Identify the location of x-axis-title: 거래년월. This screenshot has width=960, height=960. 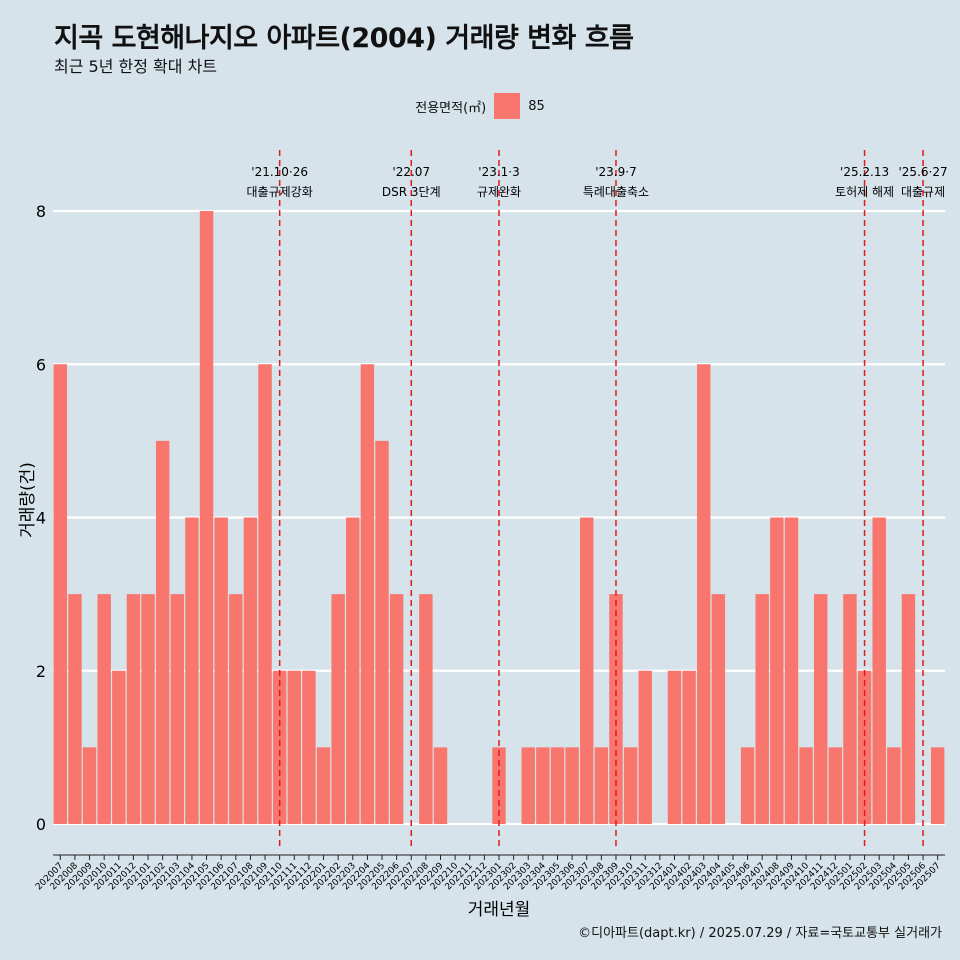
(499, 910).